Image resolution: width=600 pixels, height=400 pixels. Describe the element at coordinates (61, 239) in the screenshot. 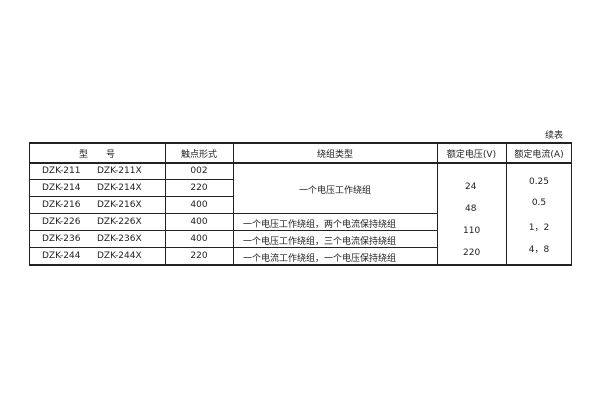

I see `model-cell: DZK-236` at that location.